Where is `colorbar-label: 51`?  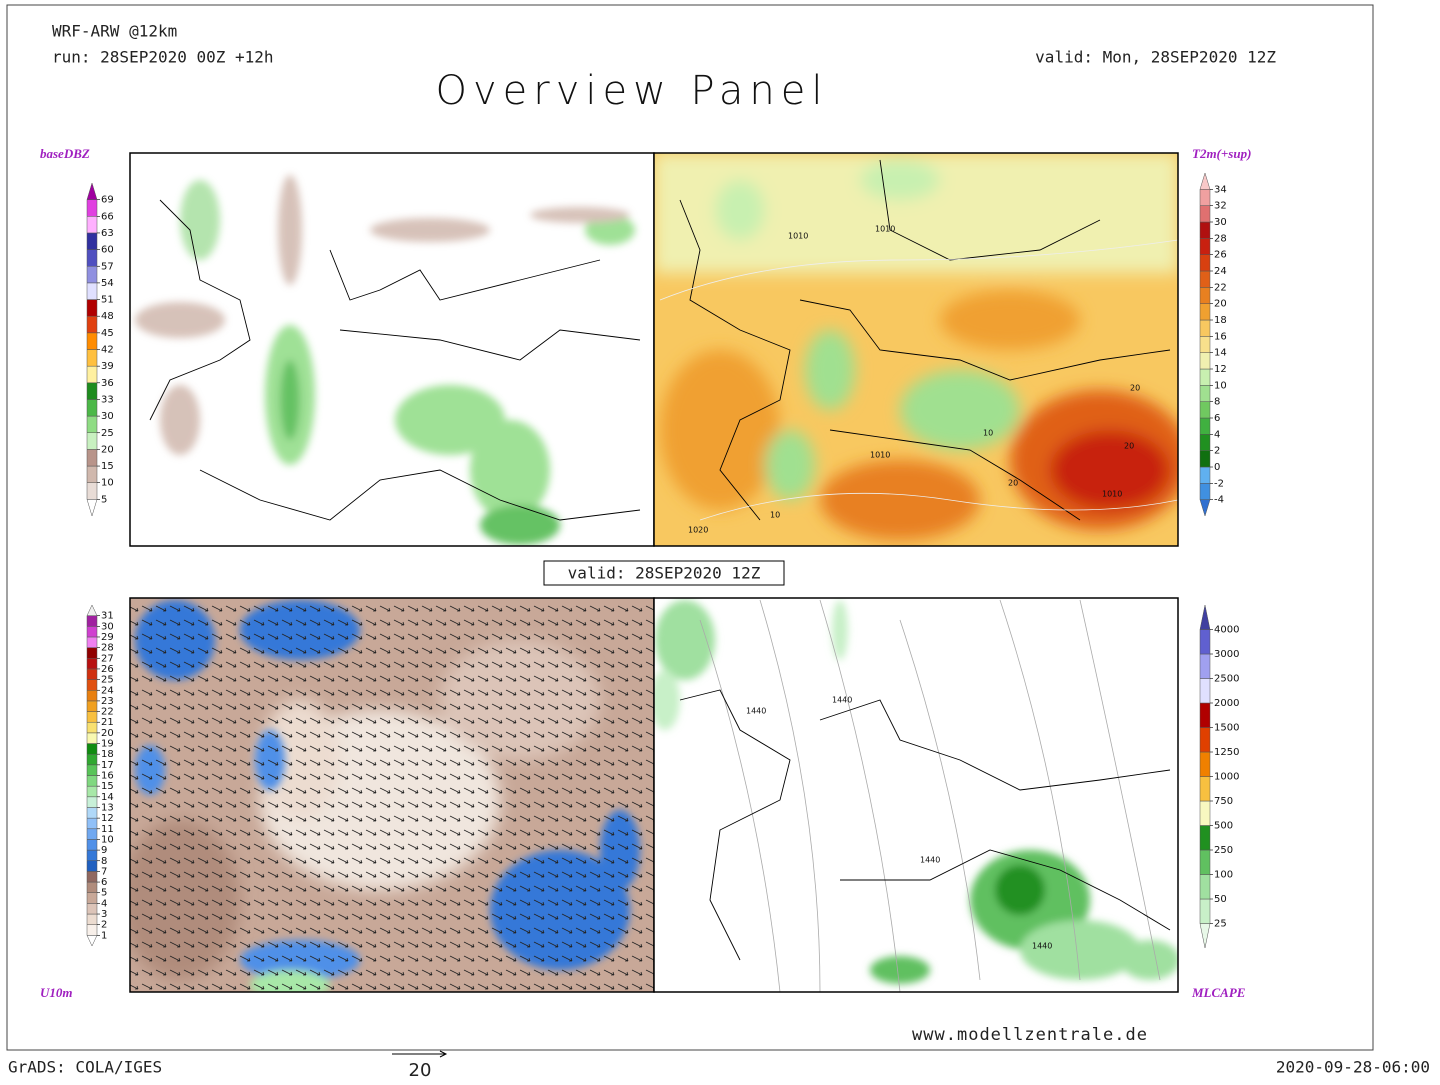
colorbar-label: 51 is located at coordinates (107, 300).